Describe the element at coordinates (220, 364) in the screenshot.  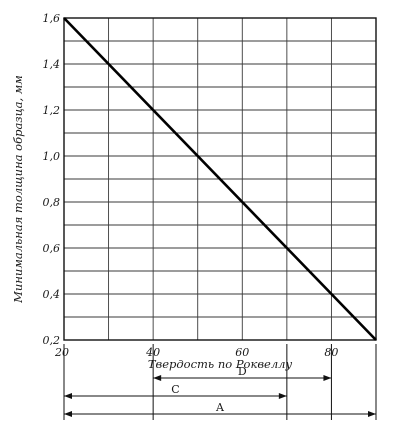
I see `x-axis-title: Твердость по Роквеллу` at that location.